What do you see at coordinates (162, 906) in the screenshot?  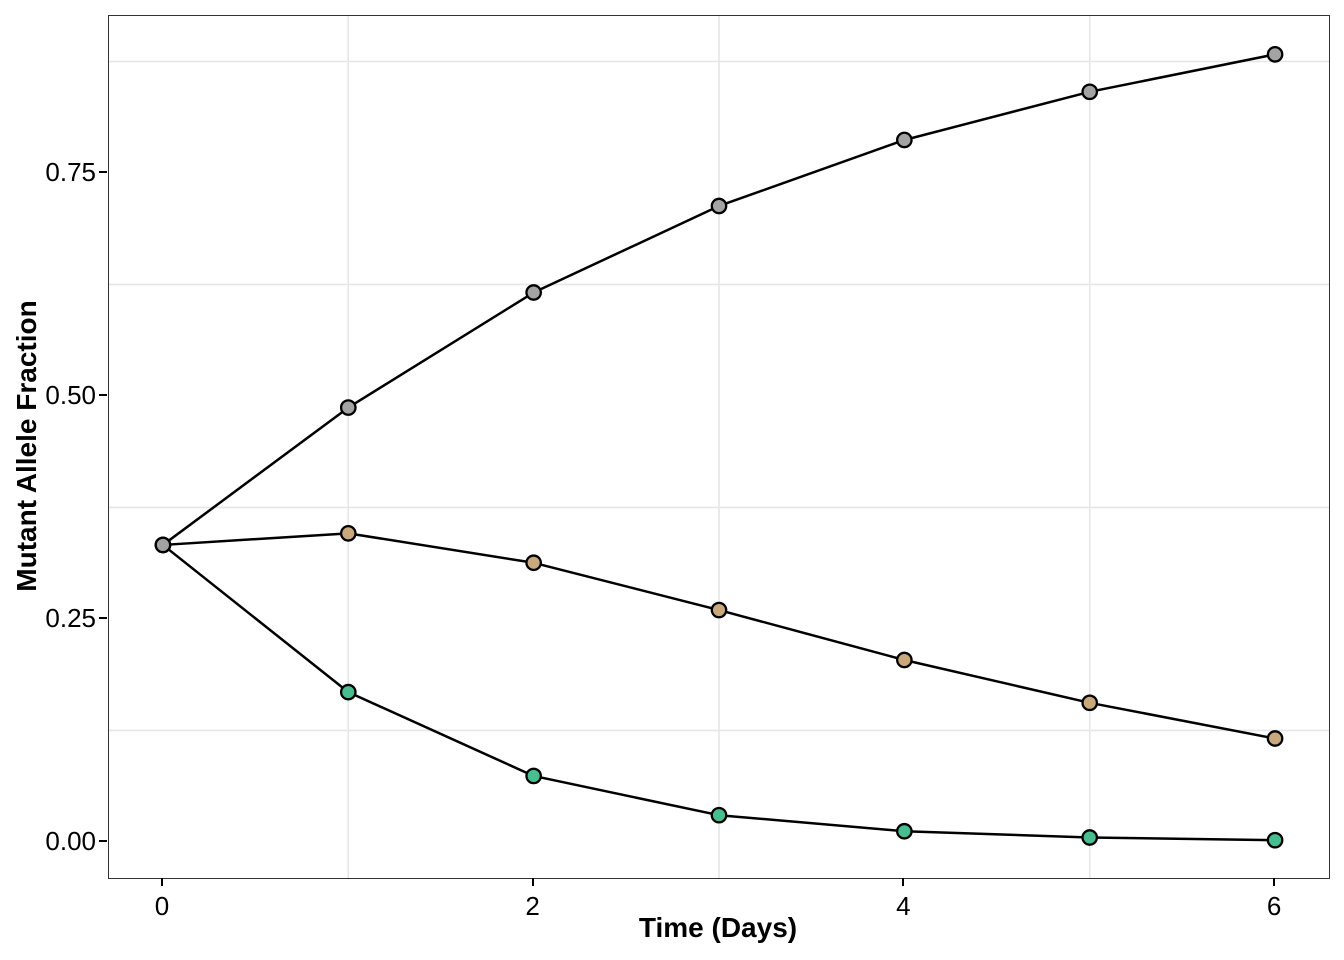 I see `x-tick-label: 0` at bounding box center [162, 906].